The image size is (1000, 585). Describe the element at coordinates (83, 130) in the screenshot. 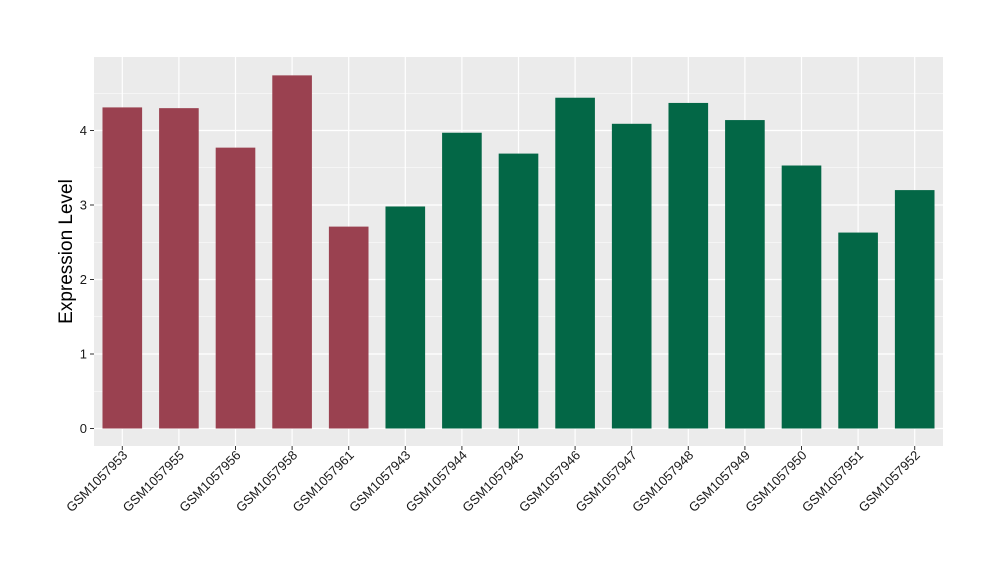

I see `y-tick-label: 4` at that location.